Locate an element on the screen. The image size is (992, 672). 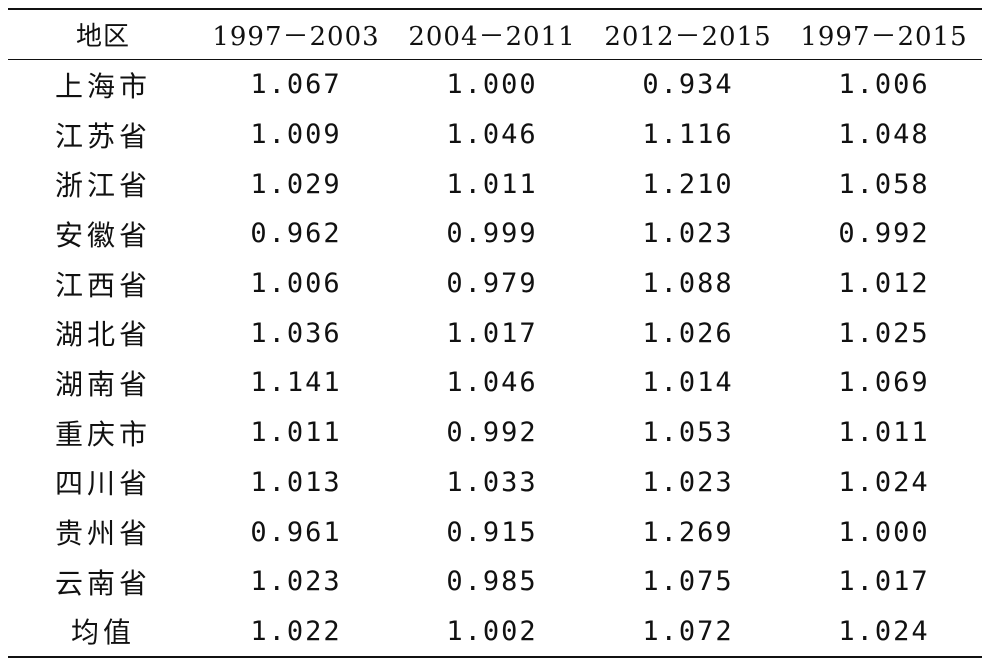
value-cell: 0.985 is located at coordinates (492, 582).